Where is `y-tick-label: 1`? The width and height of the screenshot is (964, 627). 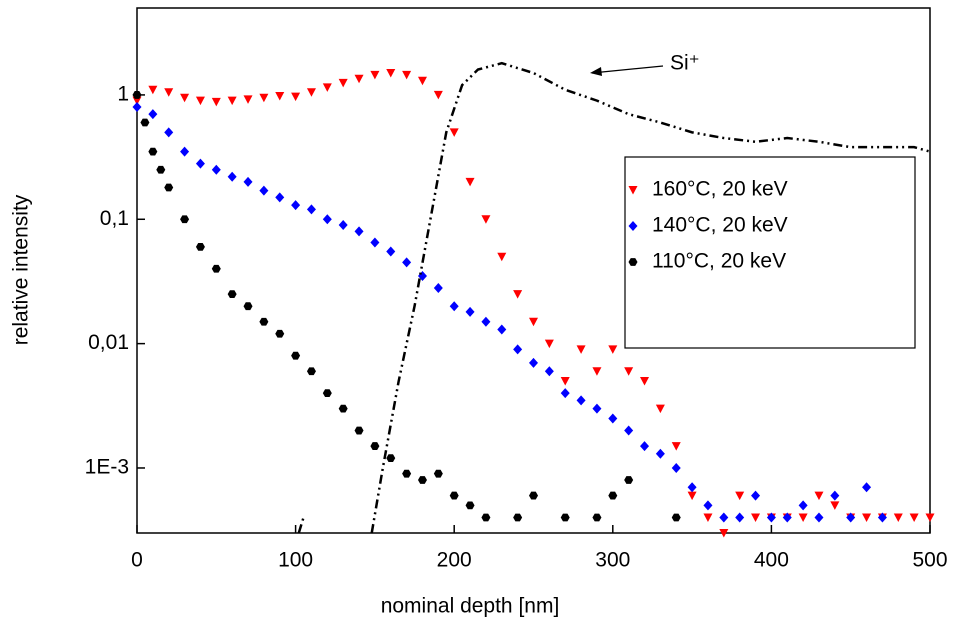 y-tick-label: 1 is located at coordinates (123, 93).